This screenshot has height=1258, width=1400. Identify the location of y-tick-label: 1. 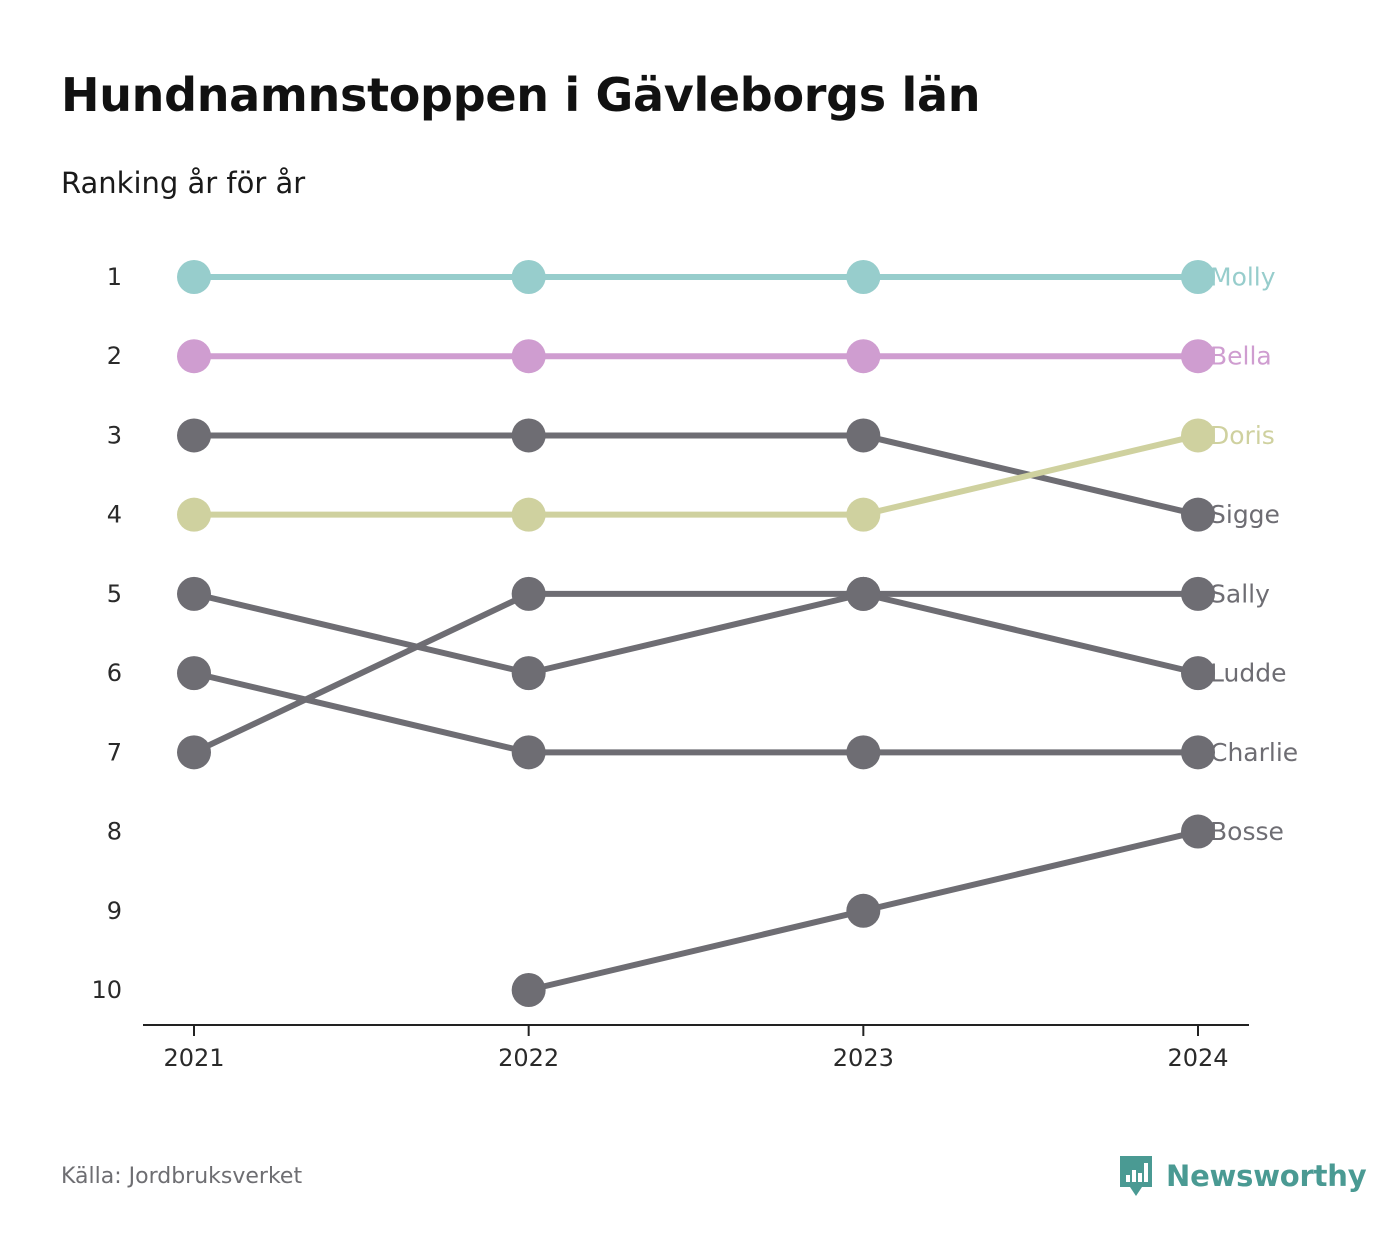
(114, 277).